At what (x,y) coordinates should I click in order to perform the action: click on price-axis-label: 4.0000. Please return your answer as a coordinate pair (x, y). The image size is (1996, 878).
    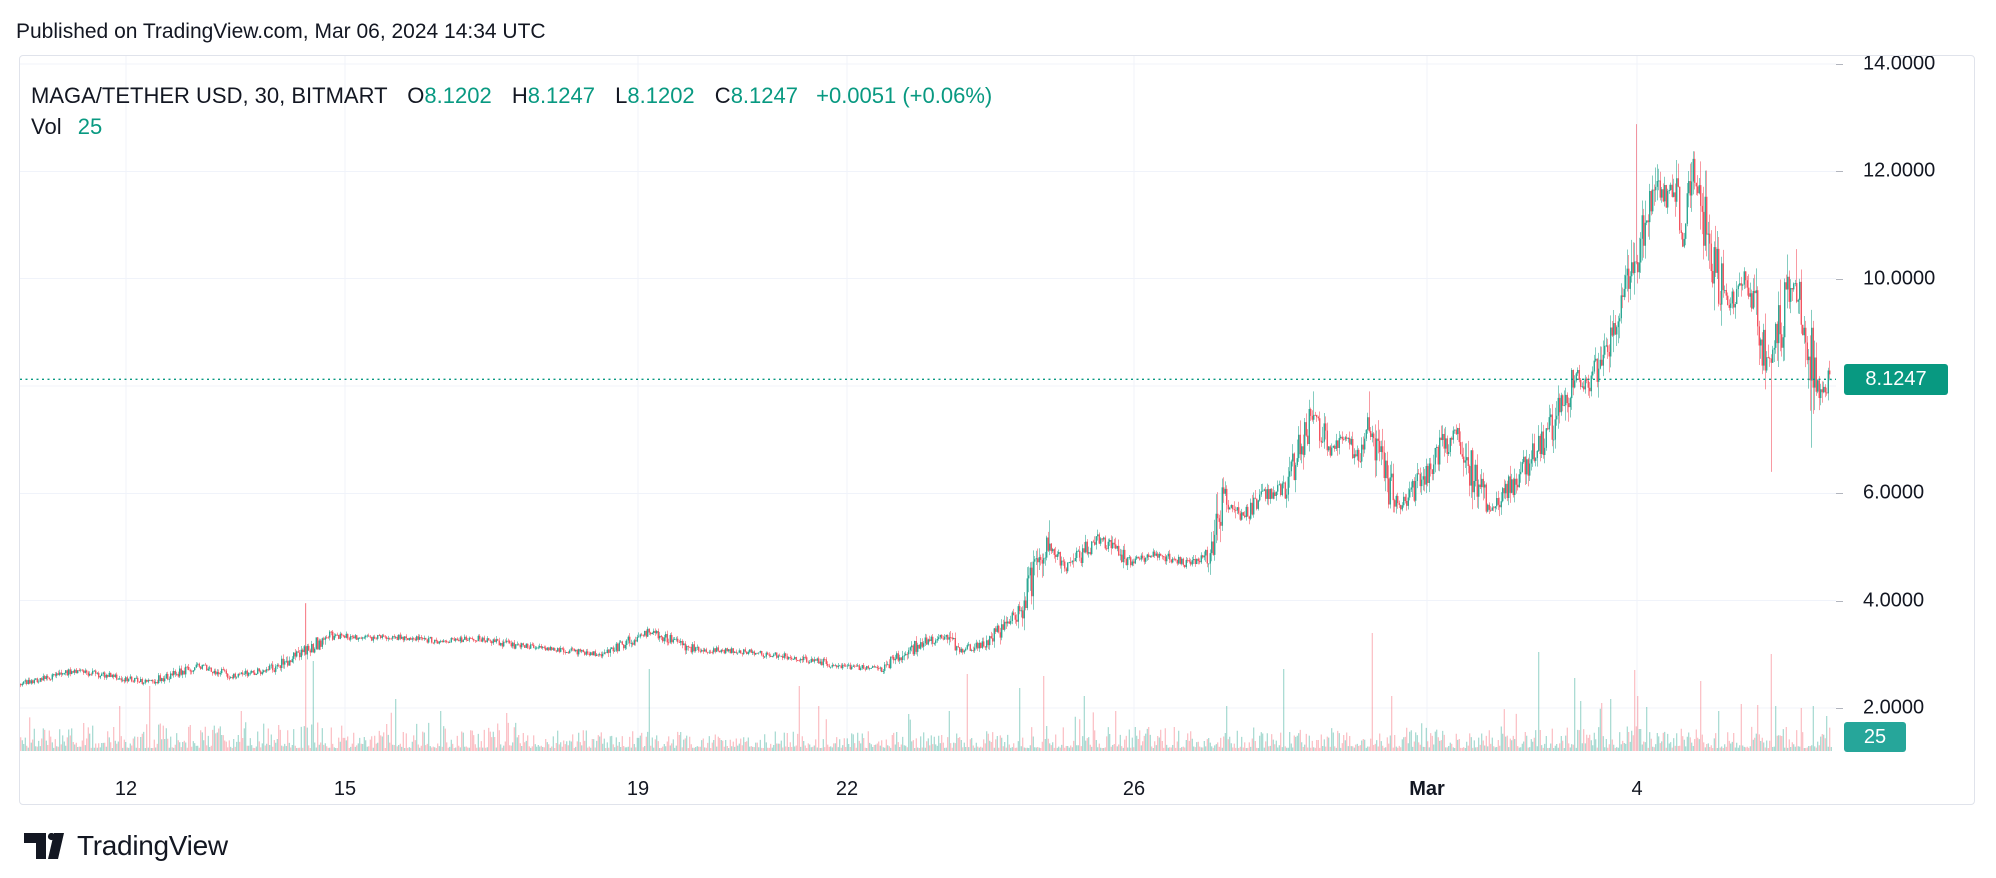
    Looking at the image, I should click on (1894, 600).